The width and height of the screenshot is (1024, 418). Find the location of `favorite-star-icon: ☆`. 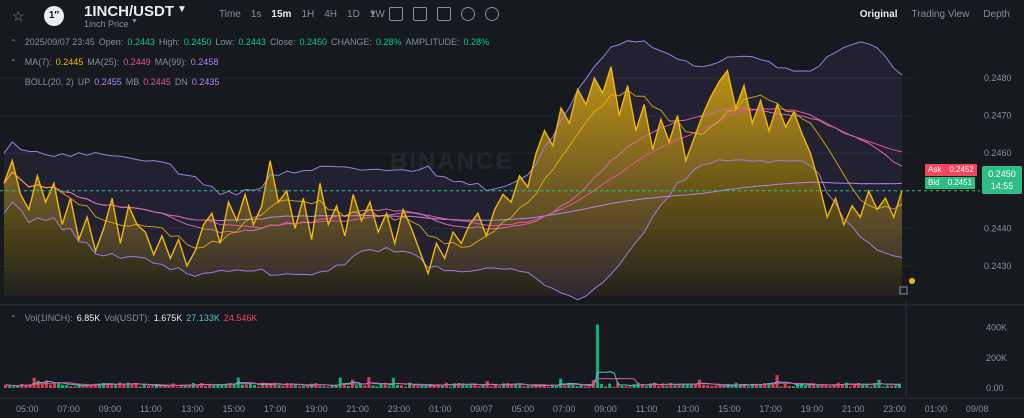

favorite-star-icon: ☆ is located at coordinates (18, 16).